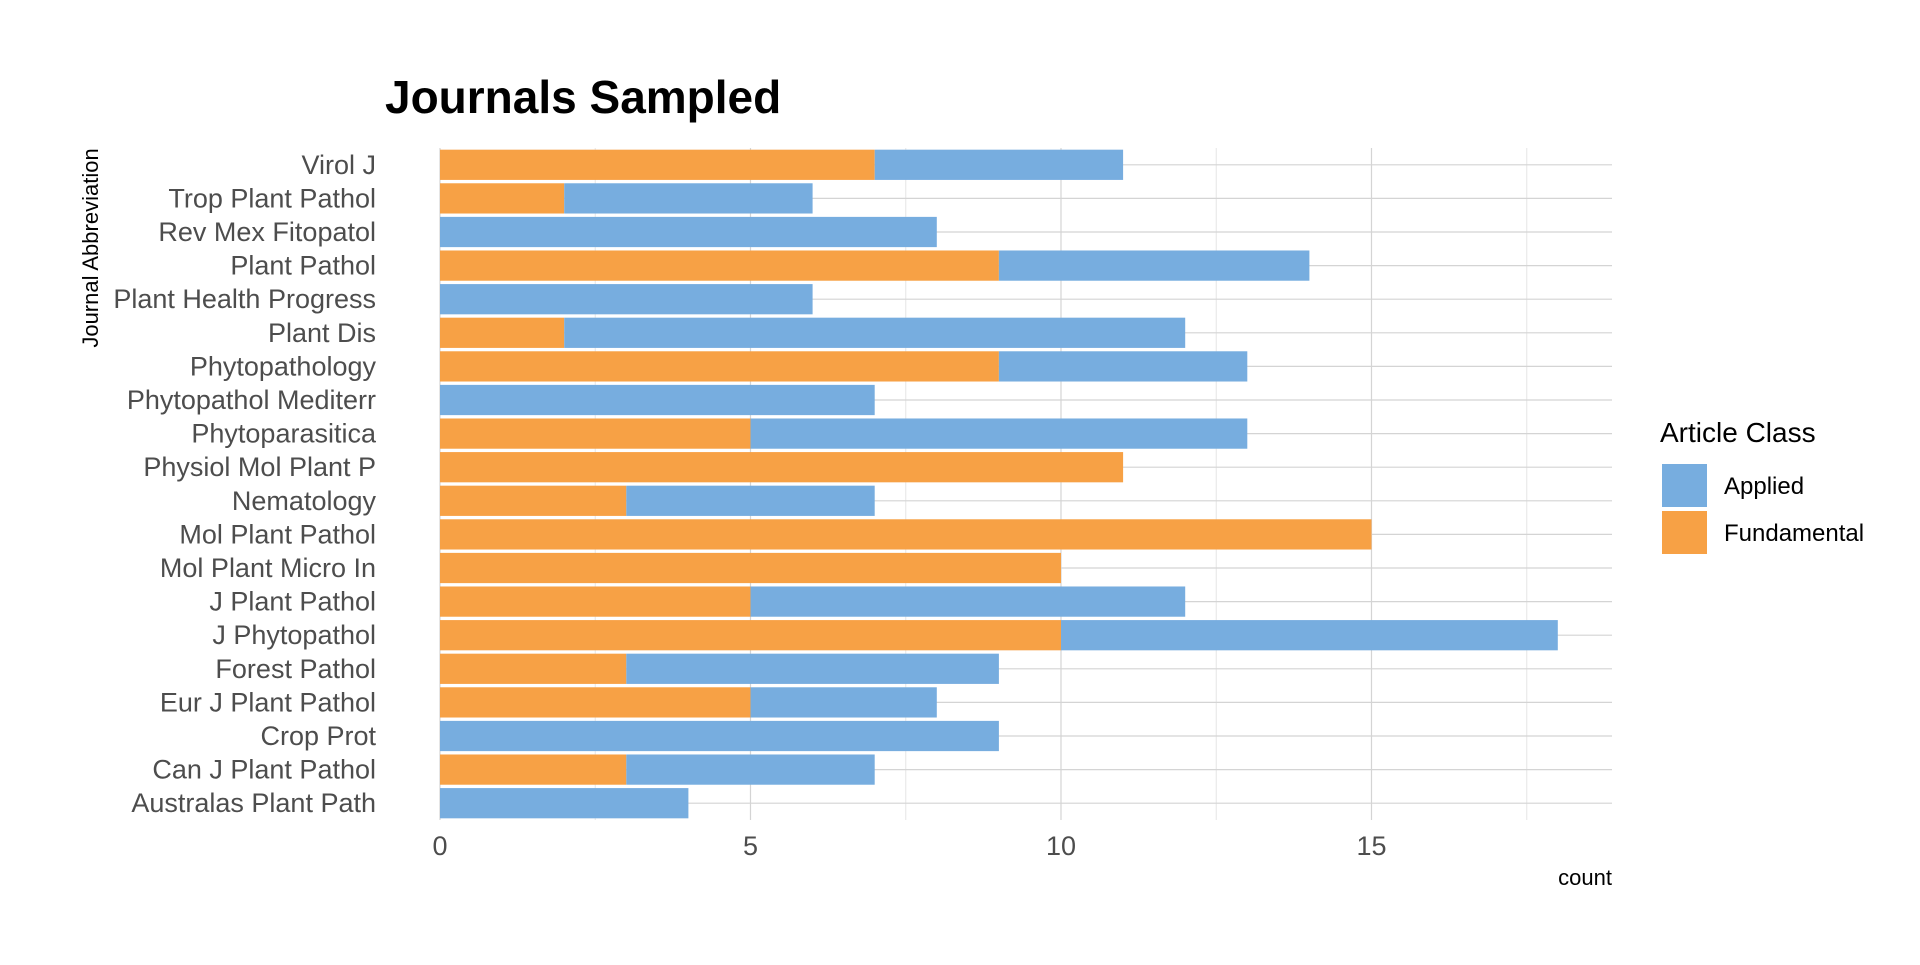 The image size is (1920, 965). I want to click on x-tick-labels: 0 5 10 15, so click(909, 846).